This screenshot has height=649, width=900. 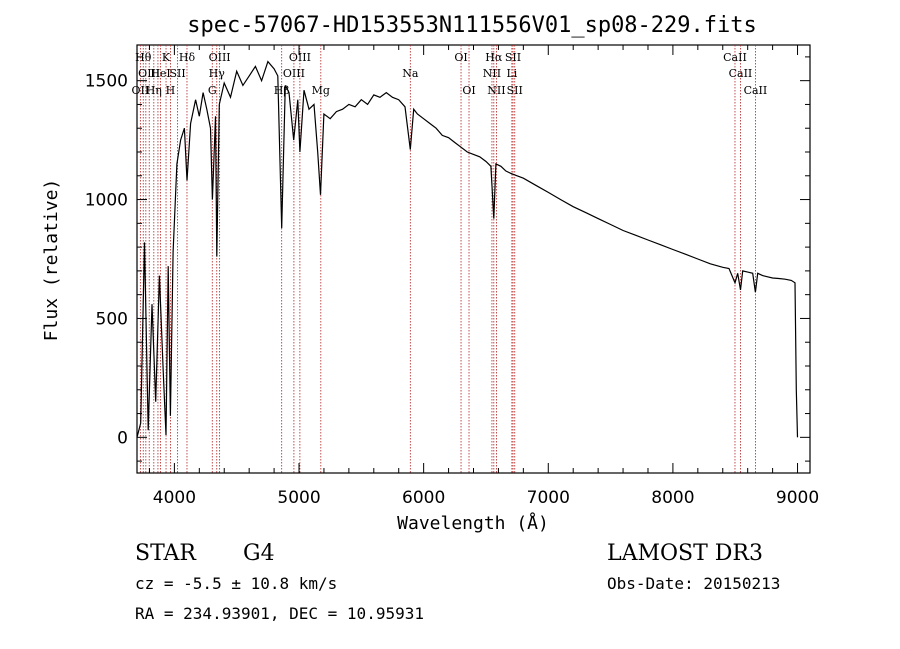 I want to click on subclass-label: G4, so click(x=259, y=553).